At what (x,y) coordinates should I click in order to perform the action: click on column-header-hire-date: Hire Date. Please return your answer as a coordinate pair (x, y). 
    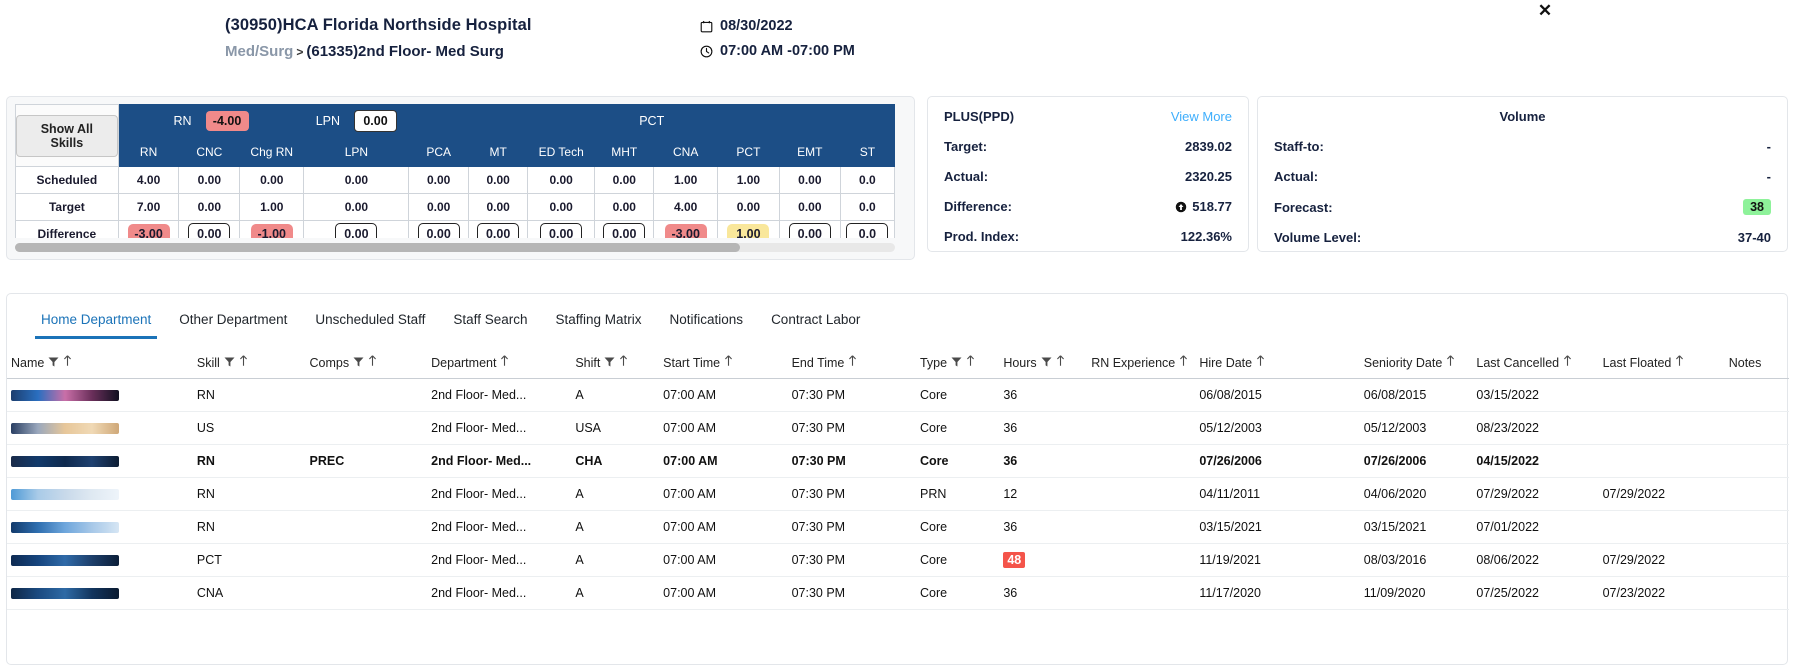
    Looking at the image, I should click on (1277, 364).